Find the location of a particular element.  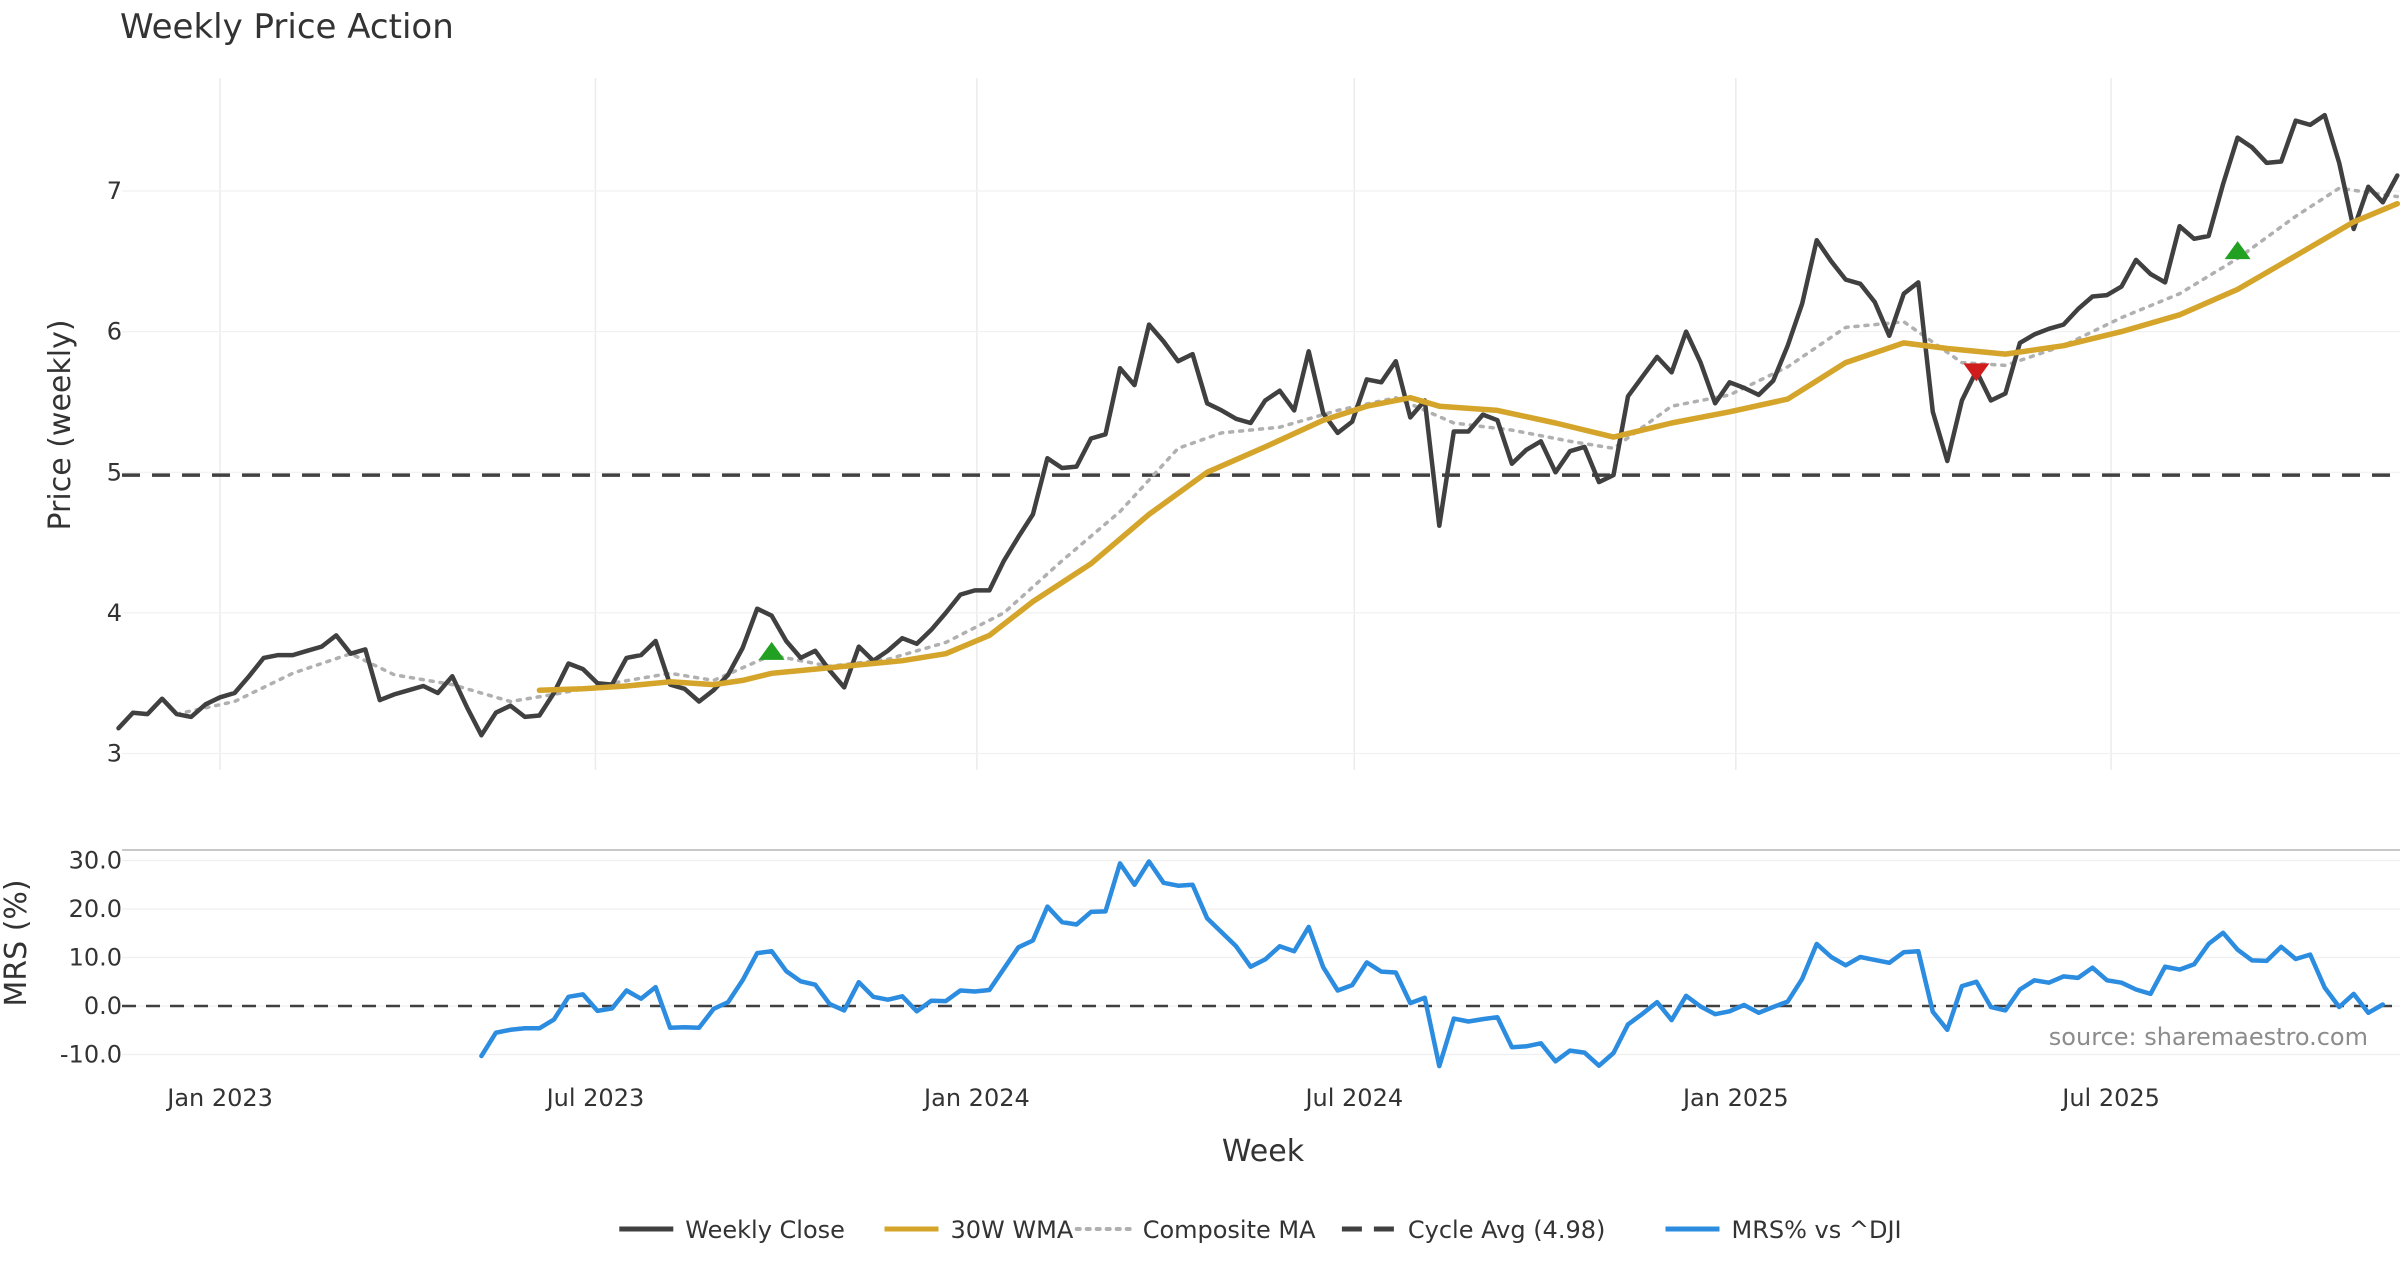

legend-item-composite-ma: Composite MA is located at coordinates (1195, 1230).